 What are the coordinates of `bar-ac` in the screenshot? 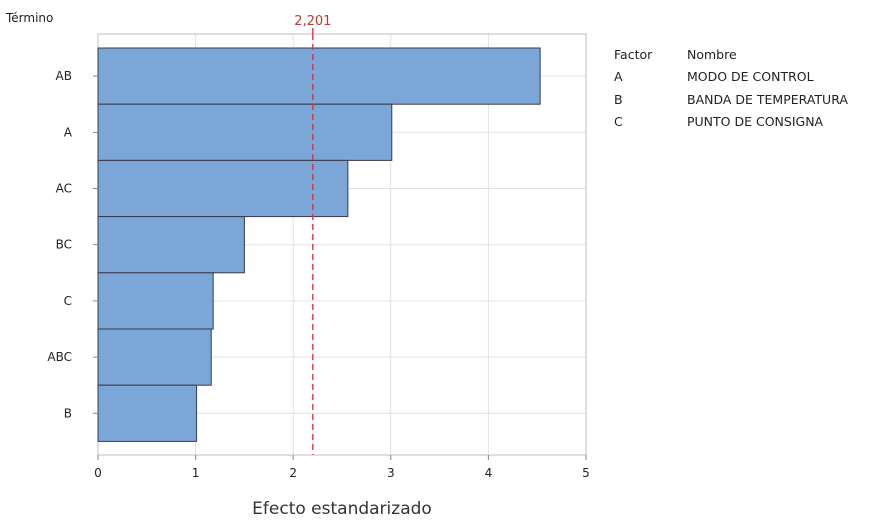 It's located at (223, 188).